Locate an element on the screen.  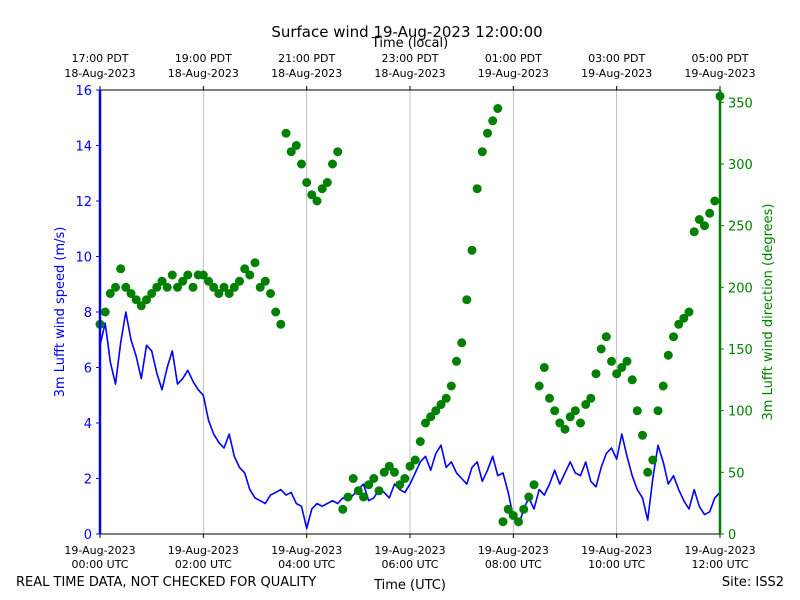
right-tick-label: 0 is located at coordinates (732, 535).